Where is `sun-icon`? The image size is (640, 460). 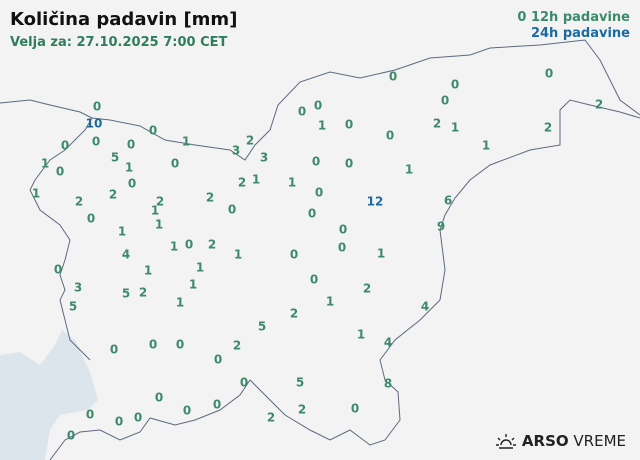 sun-icon is located at coordinates (505, 441).